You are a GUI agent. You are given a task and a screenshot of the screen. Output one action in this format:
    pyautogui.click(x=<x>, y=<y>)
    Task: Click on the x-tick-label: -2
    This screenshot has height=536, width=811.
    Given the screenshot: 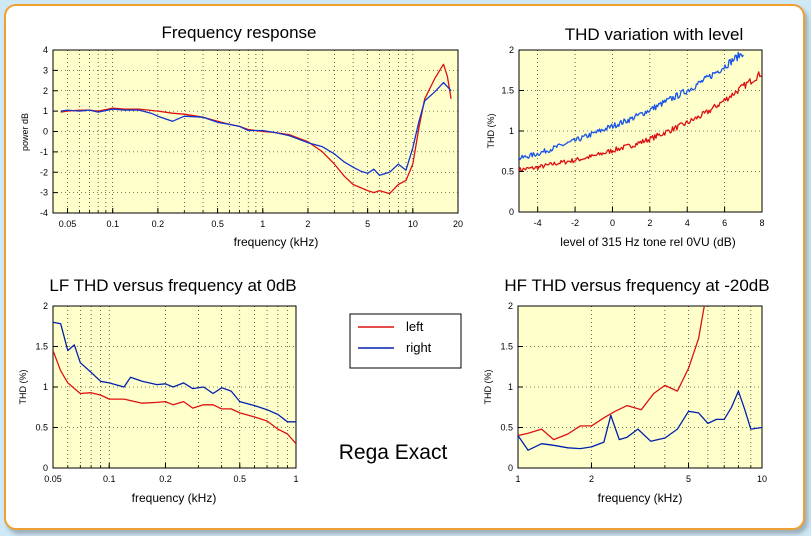 What is the action you would take?
    pyautogui.click(x=575, y=223)
    